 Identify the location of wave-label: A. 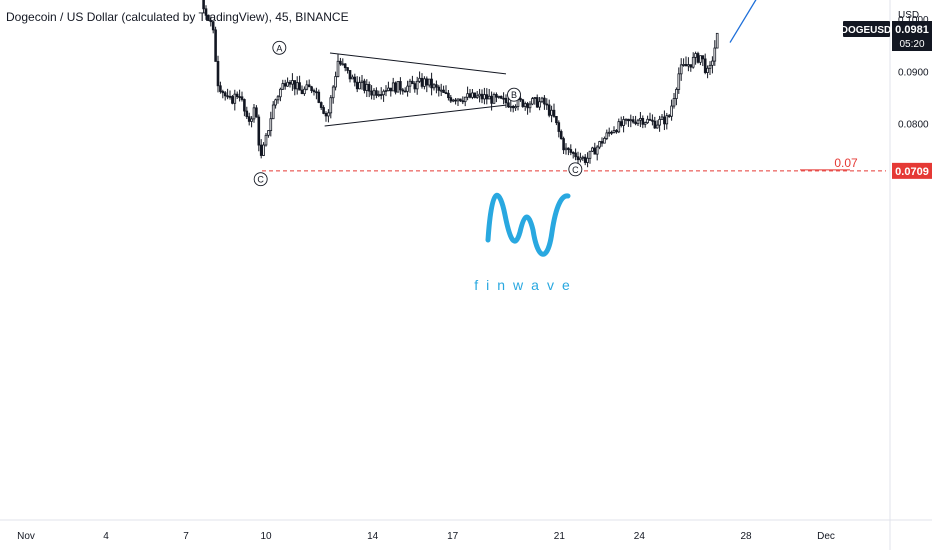
(279, 48).